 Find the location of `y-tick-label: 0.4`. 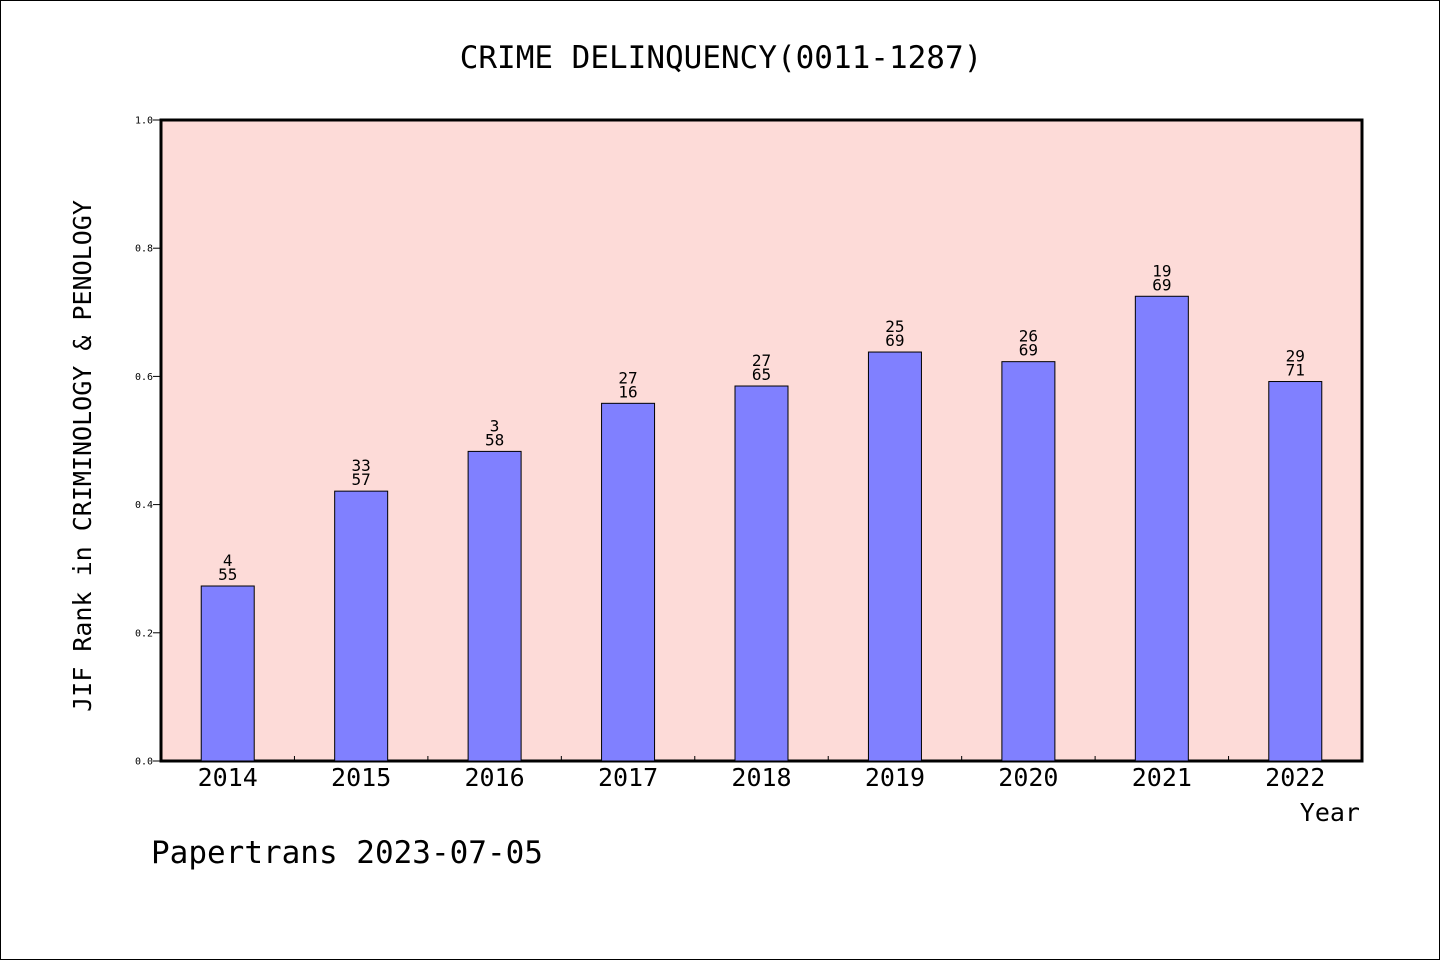

y-tick-label: 0.4 is located at coordinates (144, 505).